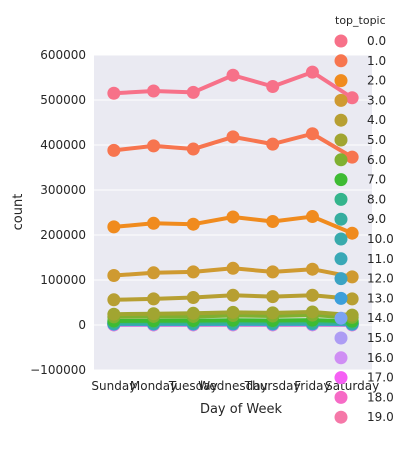 Image resolution: width=405 pixels, height=462 pixels. What do you see at coordinates (233, 85) in the screenshot?
I see `series-0.0` at bounding box center [233, 85].